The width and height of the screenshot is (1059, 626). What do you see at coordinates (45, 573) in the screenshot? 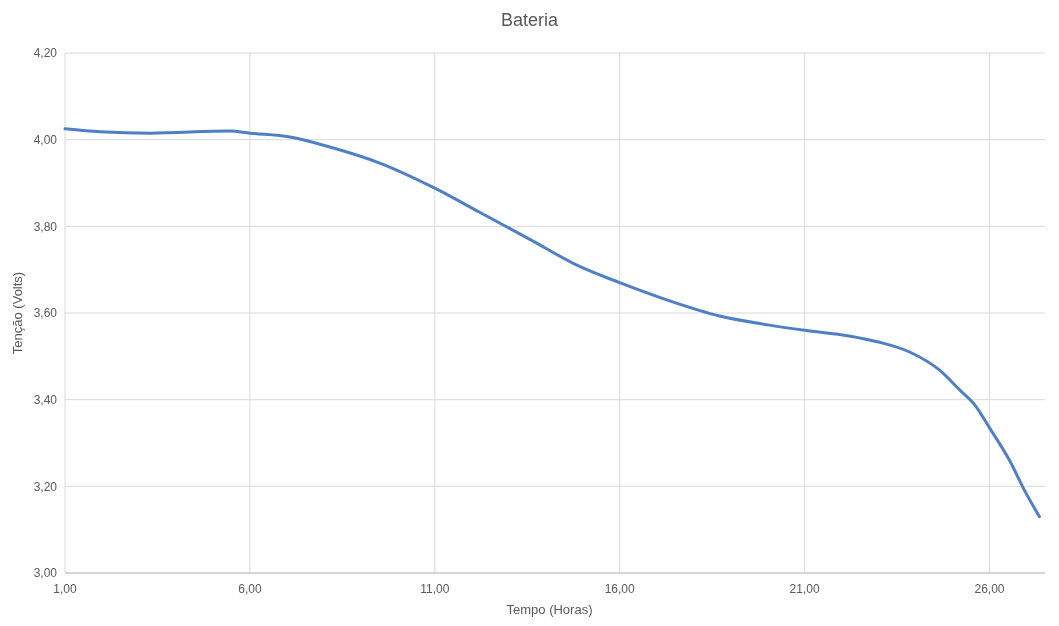
I see `y-tick-label: 3,00` at bounding box center [45, 573].